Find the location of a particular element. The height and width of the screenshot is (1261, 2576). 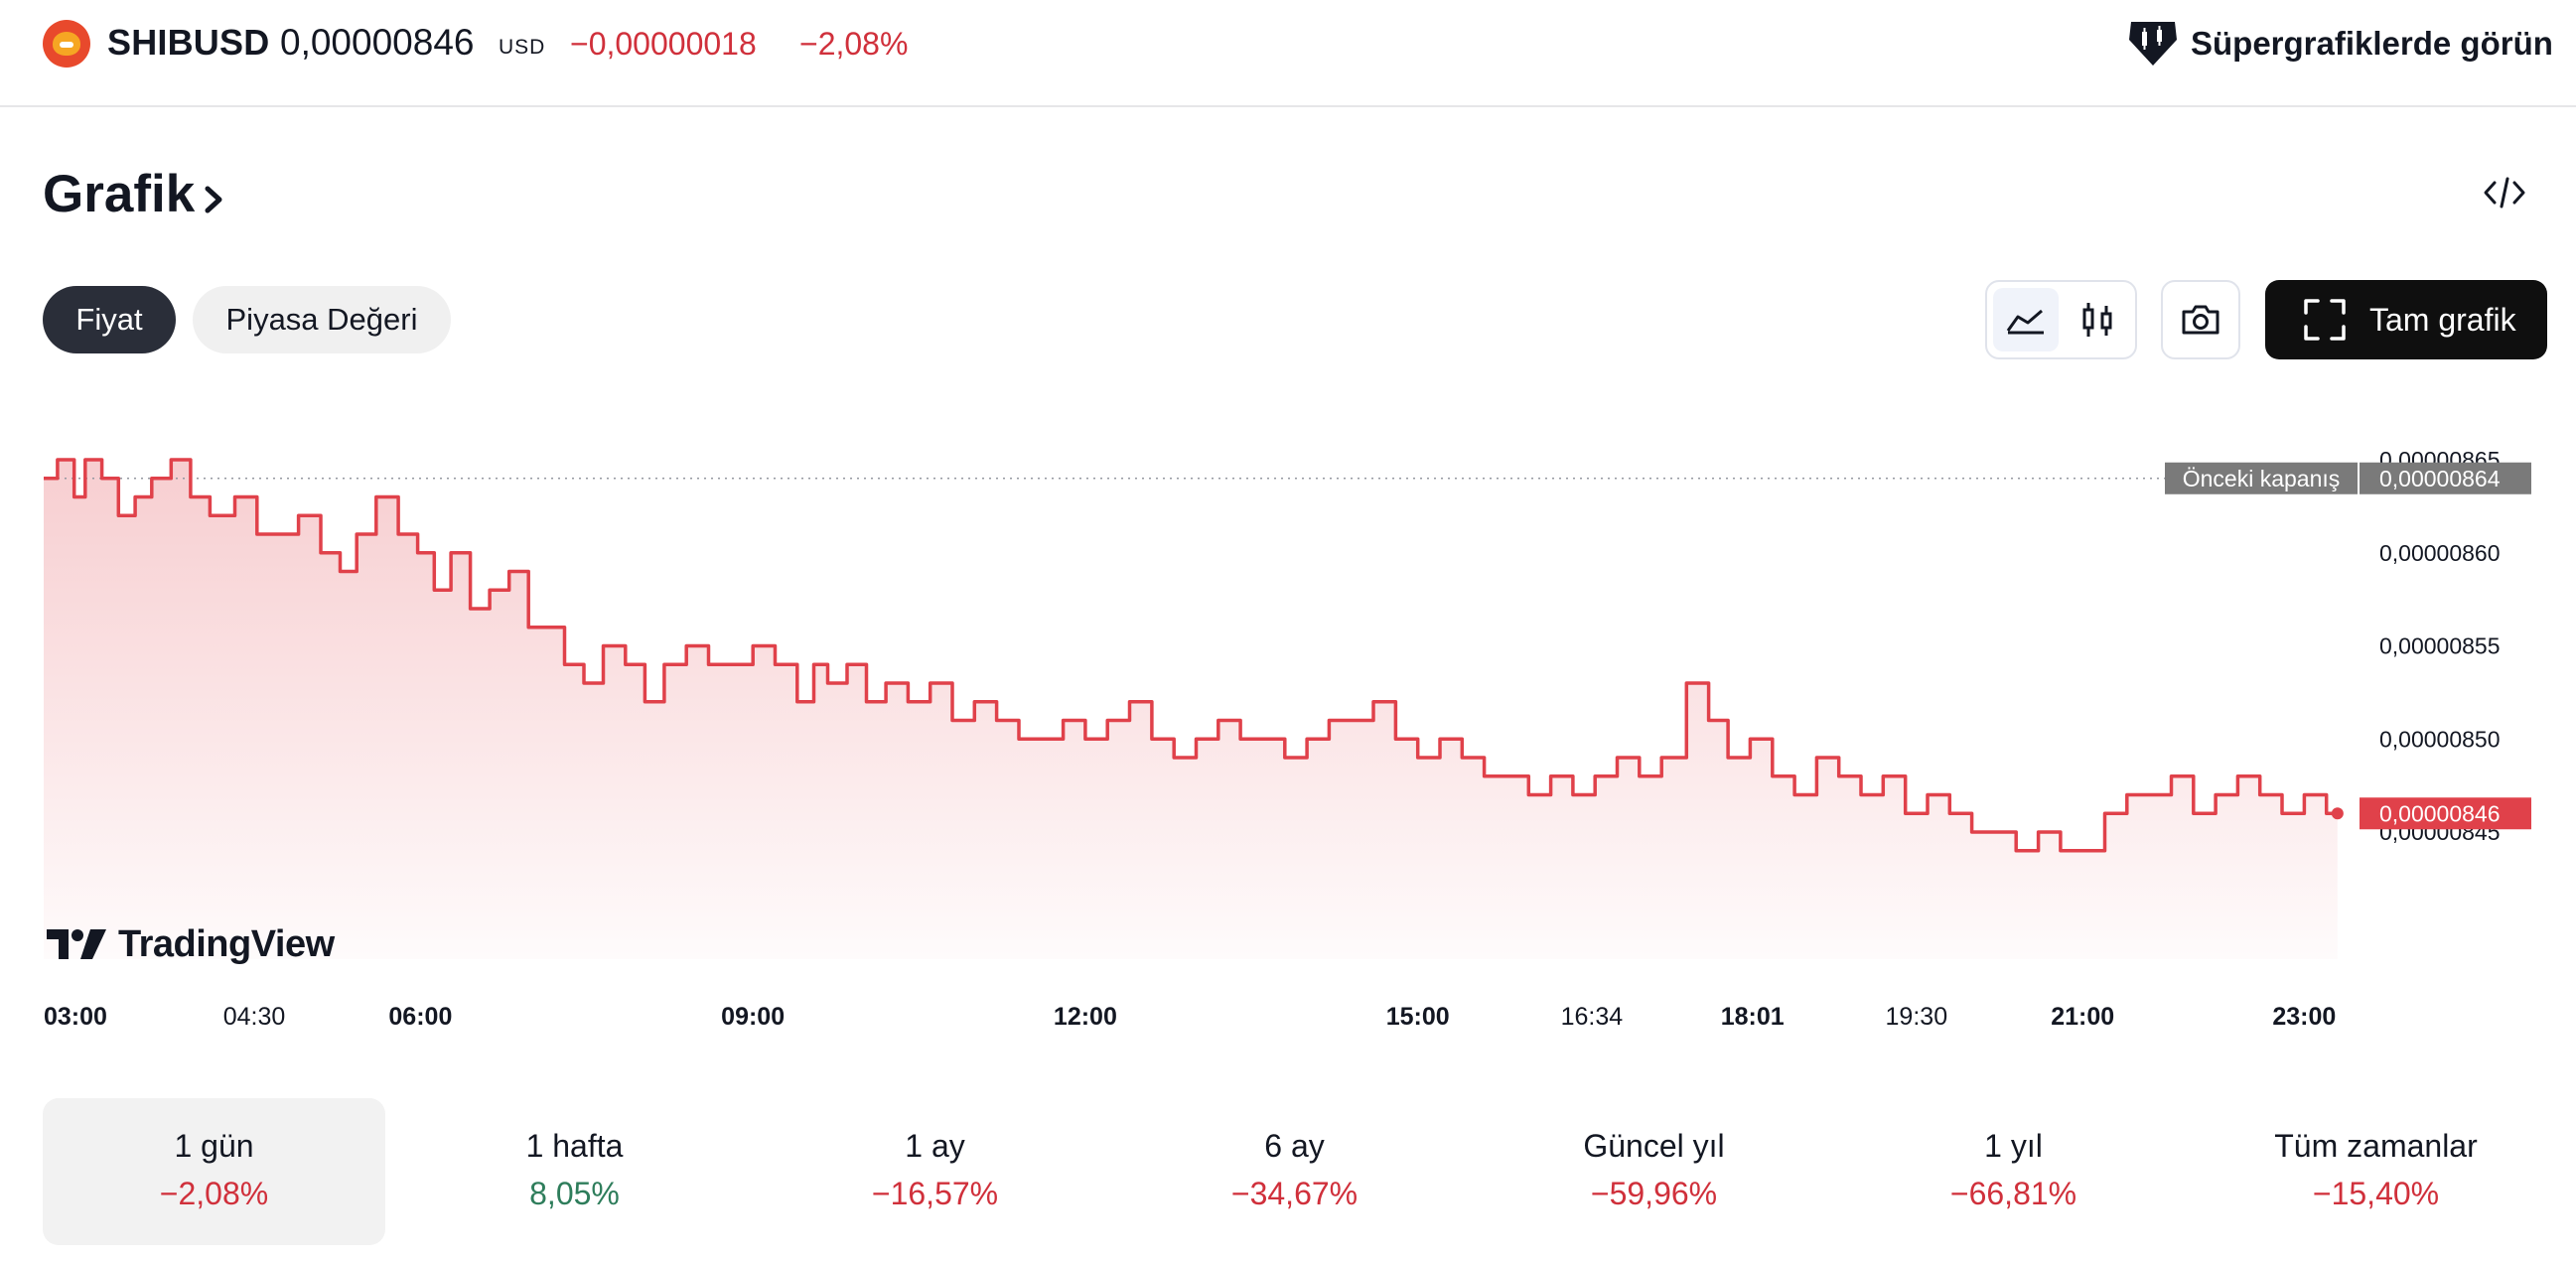

last-price-badge is located at coordinates (2445, 814).